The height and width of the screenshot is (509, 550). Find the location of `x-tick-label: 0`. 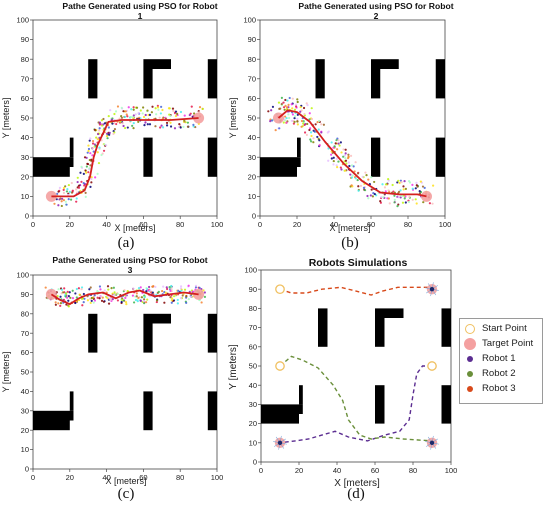

x-tick-label: 0 is located at coordinates (33, 224).